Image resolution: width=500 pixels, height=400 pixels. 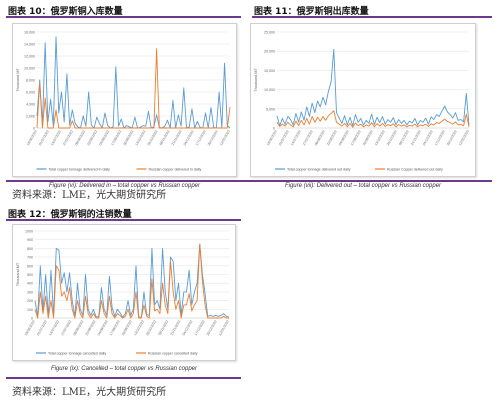 I want to click on delivered-in-ytick-label: 8,000, so click(x=30, y=81).